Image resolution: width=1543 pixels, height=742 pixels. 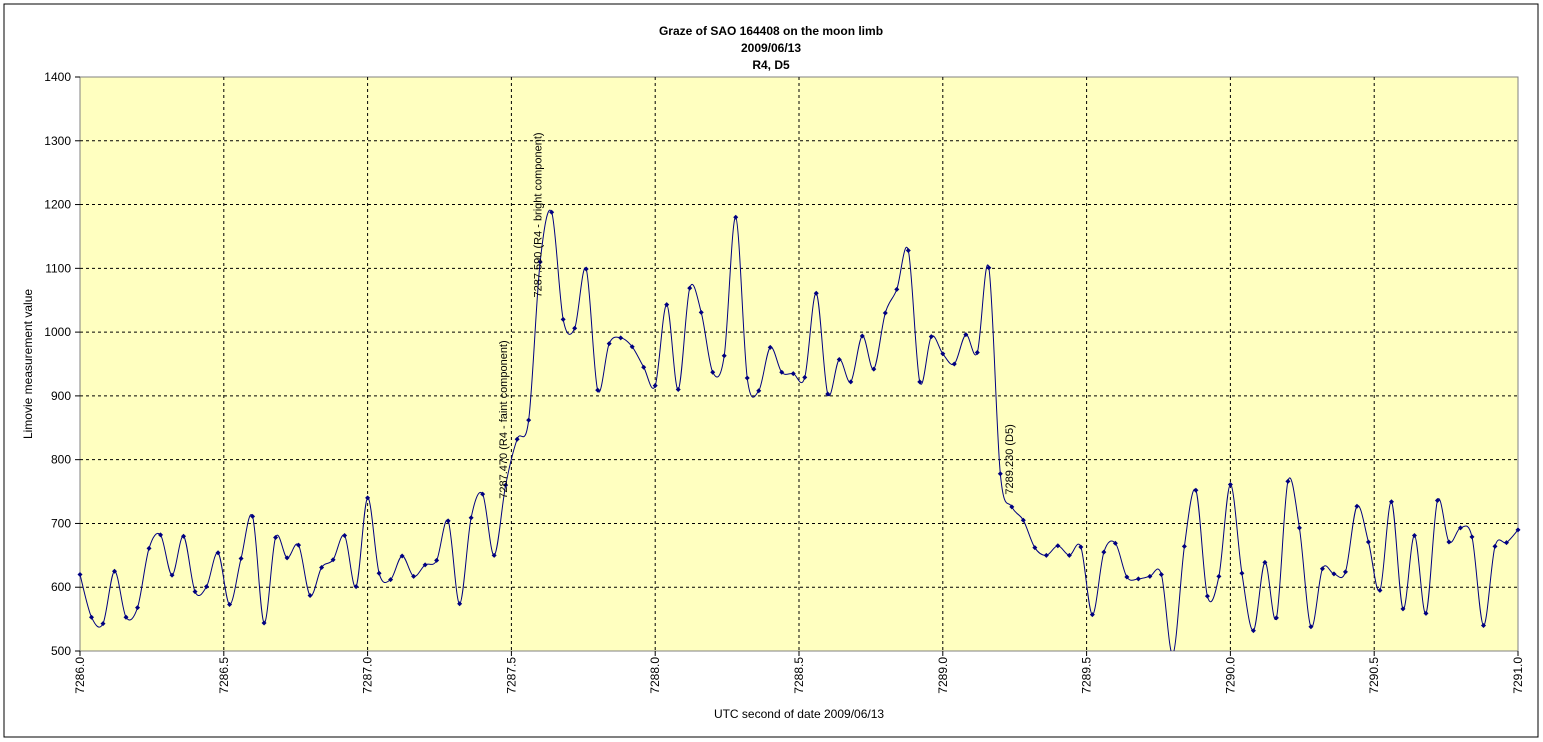 I want to click on x-tick-label: 7288.5, so click(x=799, y=675).